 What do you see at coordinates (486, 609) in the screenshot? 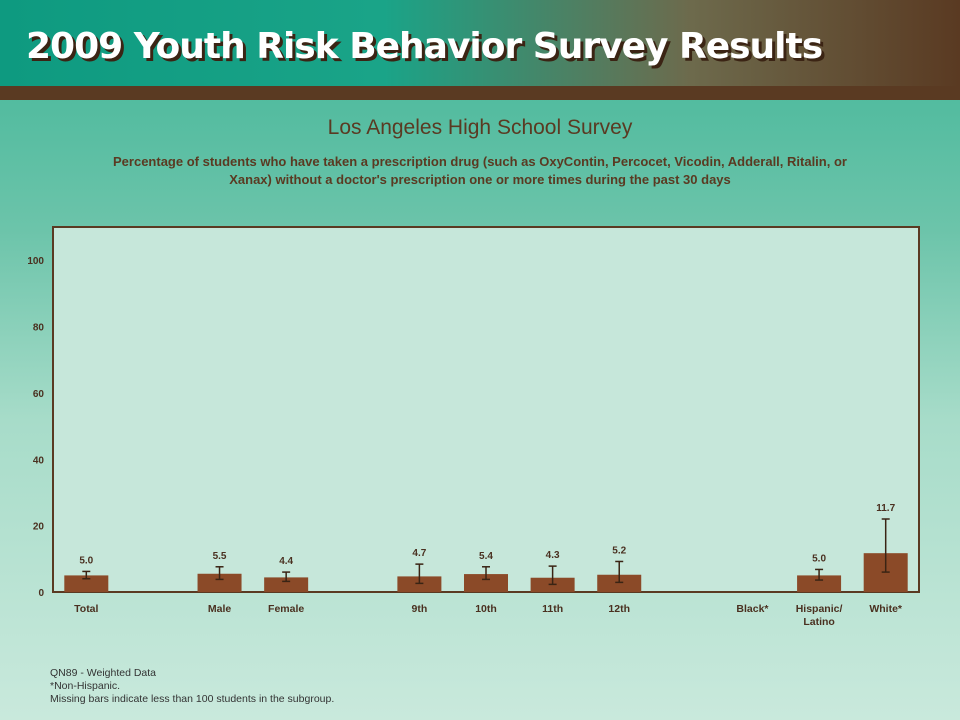
I see `x-tick-label: 10th` at bounding box center [486, 609].